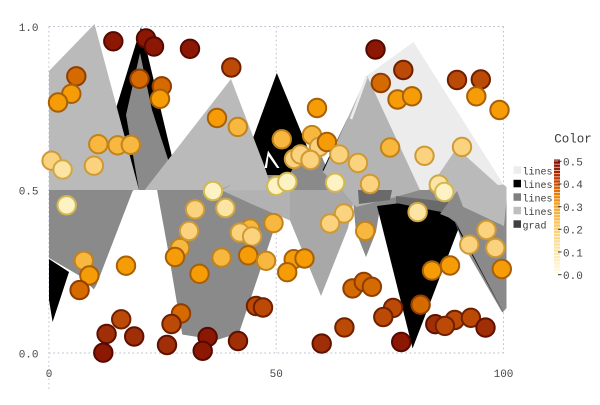 This screenshot has width=600, height=405. What do you see at coordinates (573, 186) in the screenshot?
I see `svg-text: 0.4` at bounding box center [573, 186].